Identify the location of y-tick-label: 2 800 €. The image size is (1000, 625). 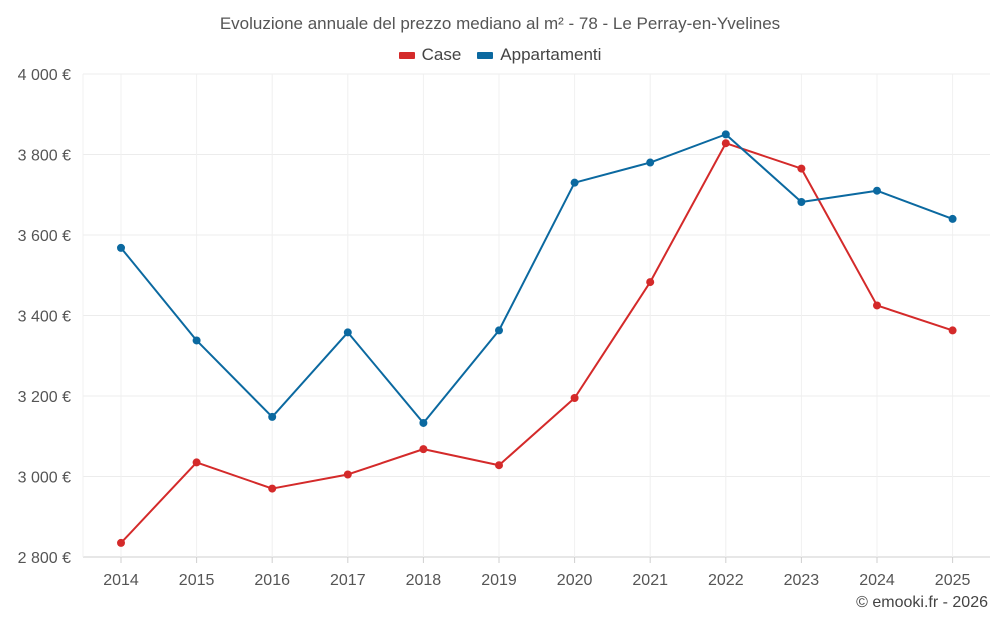
(44, 558).